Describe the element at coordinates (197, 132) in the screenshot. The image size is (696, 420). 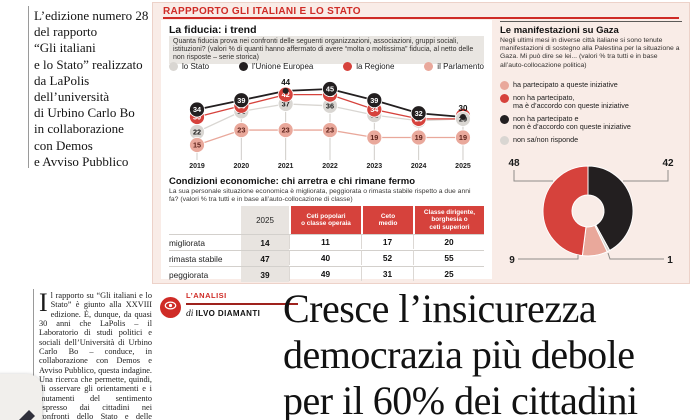
I see `svg-text: 22` at that location.